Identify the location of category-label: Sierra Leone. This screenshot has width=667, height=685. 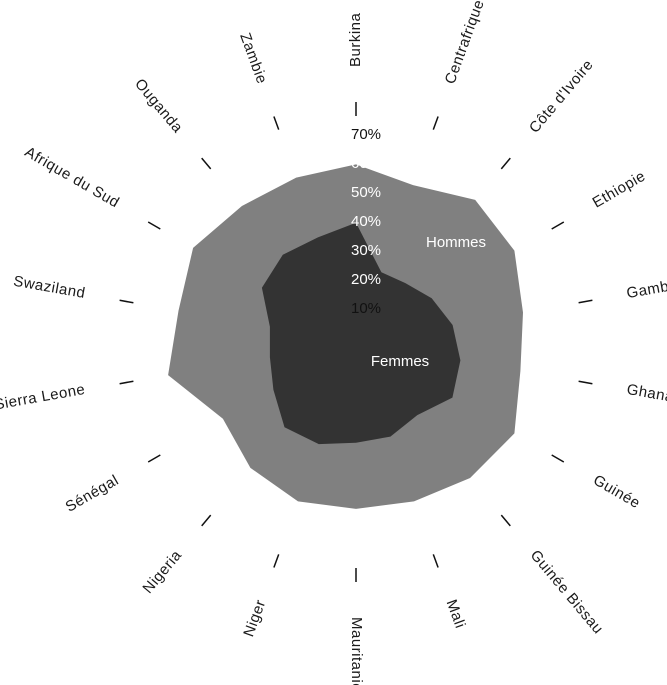
(43, 397).